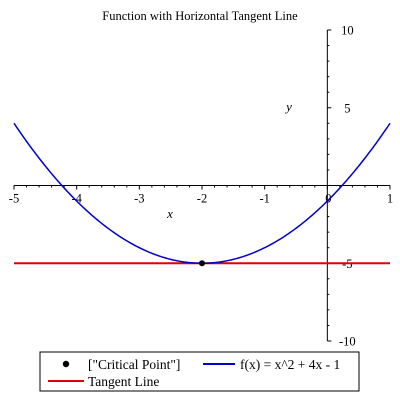 This screenshot has width=400, height=400. I want to click on legend-curve-label: f(x) = x^2 + 4x - 1, so click(290, 364).